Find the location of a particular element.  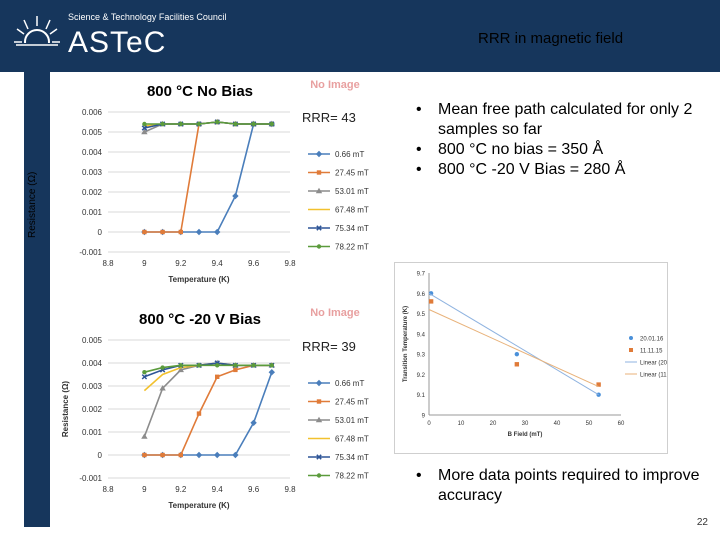

y-tick-label: 9.7 is located at coordinates (421, 275).